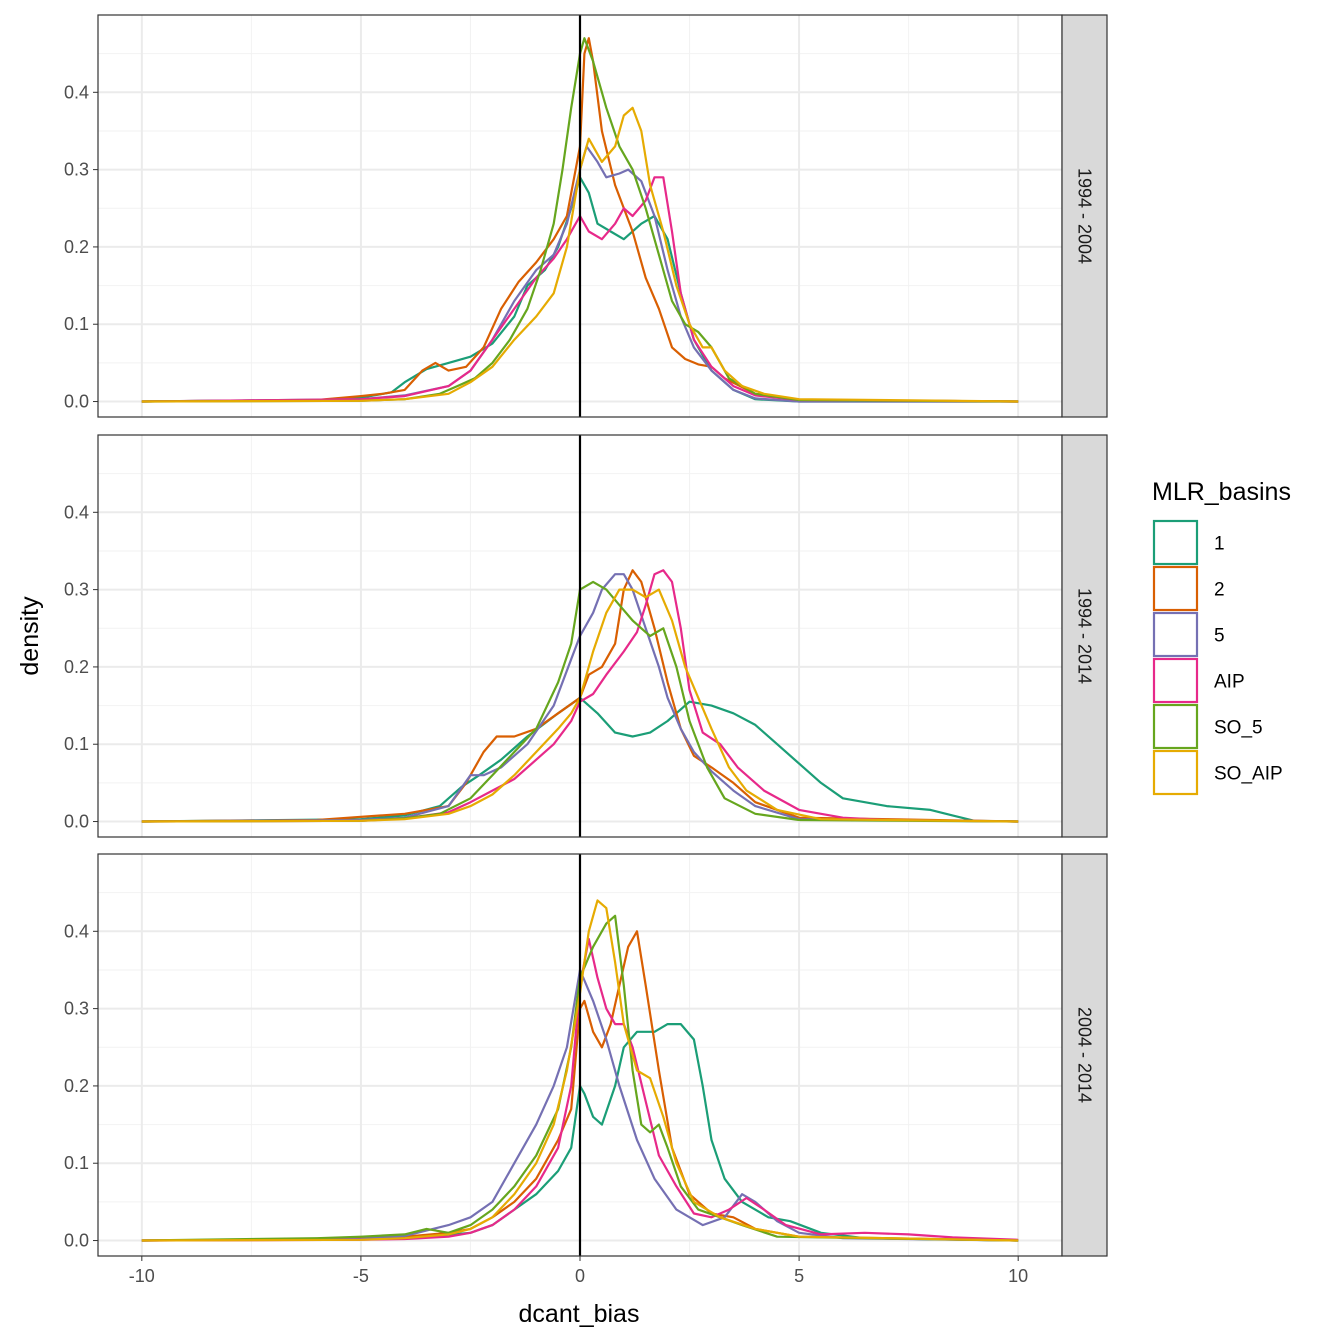 The image size is (1344, 1344). I want to click on legend-item: 1, so click(1188, 542).